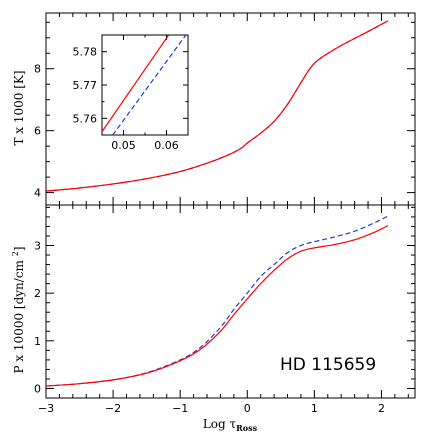 This screenshot has height=436, width=436. I want to click on inset-series-dashed-line, so click(149, 85).